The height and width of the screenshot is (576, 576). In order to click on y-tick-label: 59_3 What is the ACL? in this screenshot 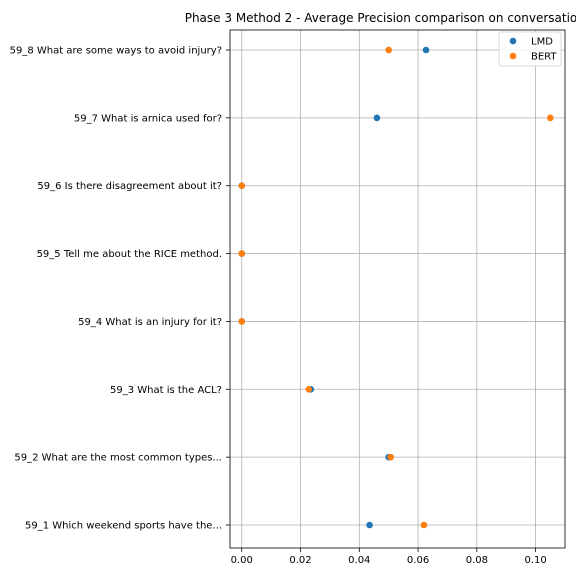, I will do `click(166, 390)`.